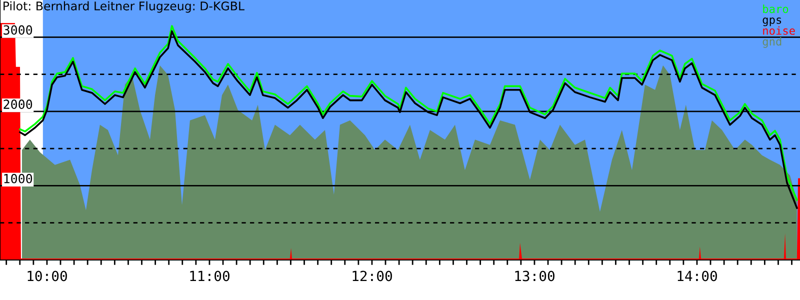 The width and height of the screenshot is (800, 300). Describe the element at coordinates (772, 42) in the screenshot. I see `text: gnd` at that location.